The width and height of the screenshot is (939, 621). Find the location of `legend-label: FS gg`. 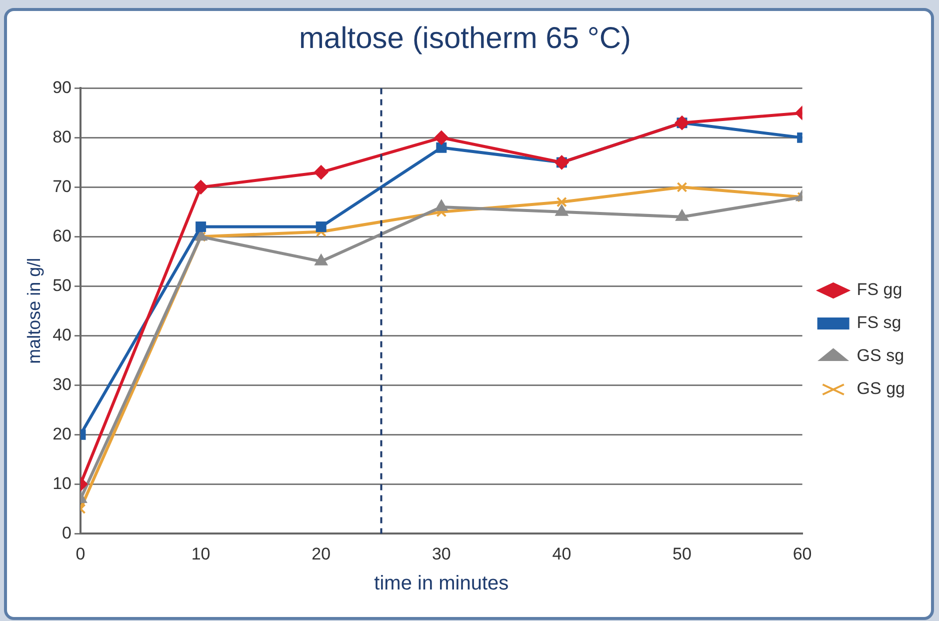

legend-label: FS gg is located at coordinates (879, 290).